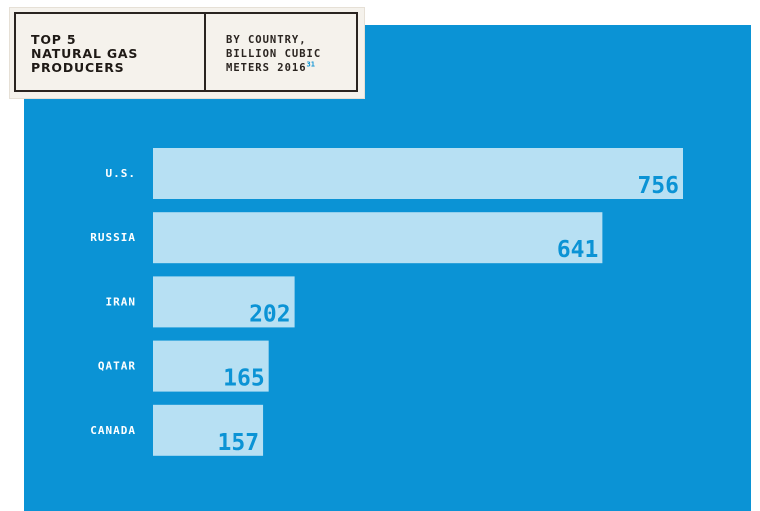 The image size is (760, 511). What do you see at coordinates (117, 366) in the screenshot?
I see `category-label: QATAR` at bounding box center [117, 366].